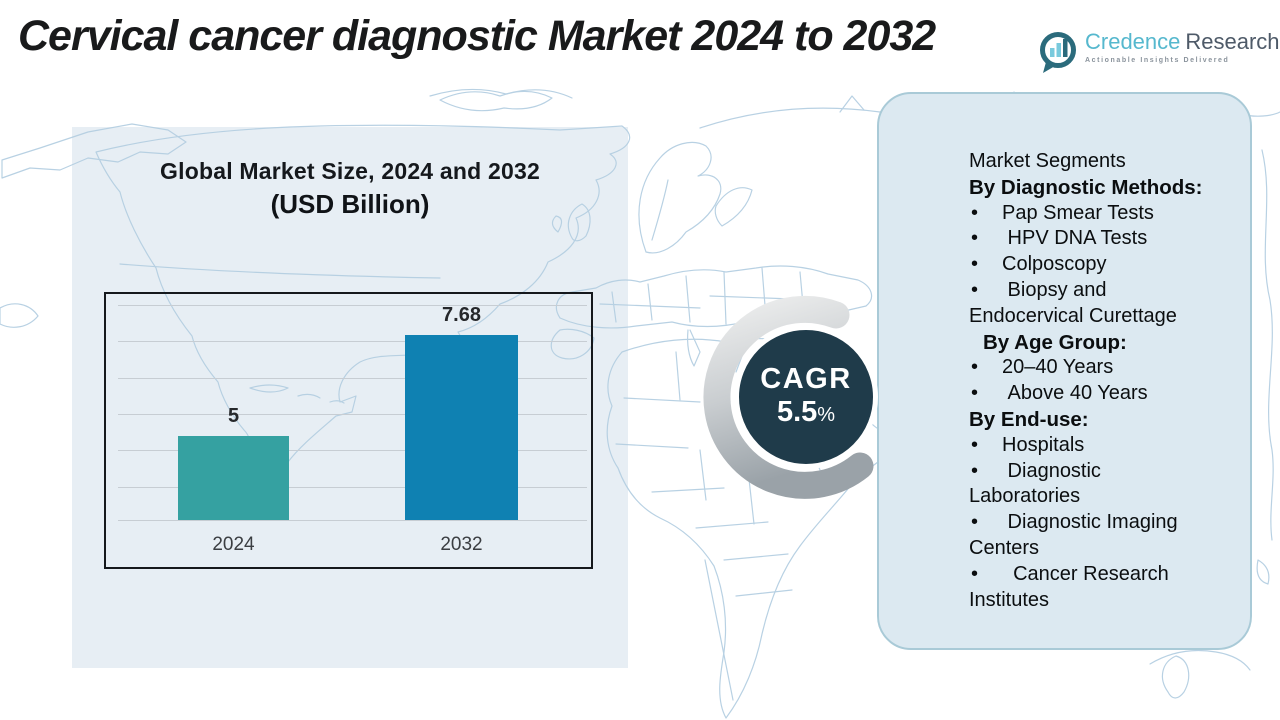 Image resolution: width=1280 pixels, height=720 pixels. I want to click on logo-brand-primary: Credence, so click(1133, 41).